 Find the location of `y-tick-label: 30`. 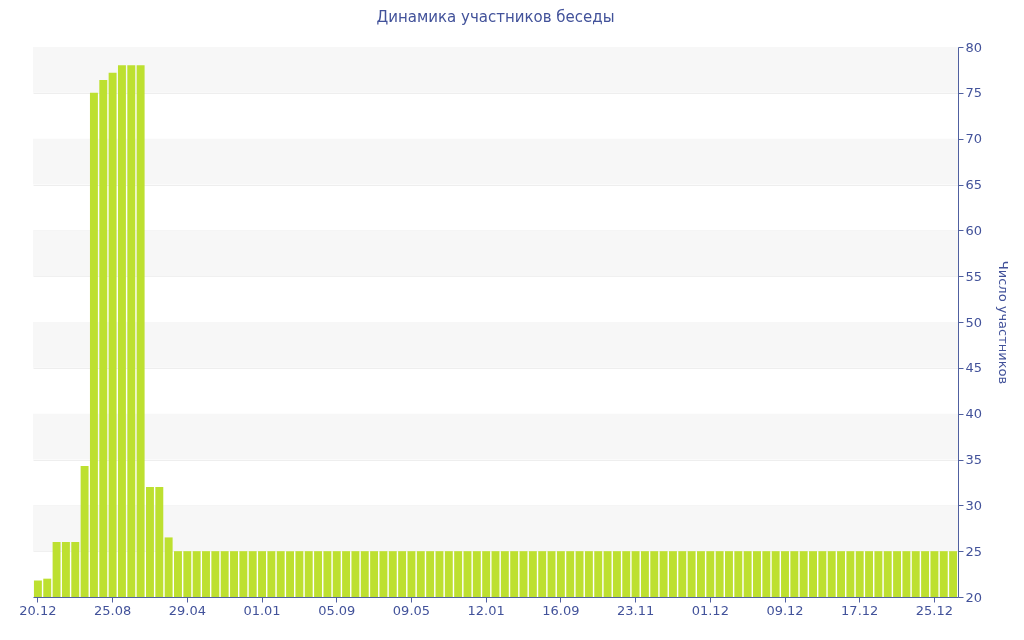

y-tick-label: 30 is located at coordinates (974, 505).